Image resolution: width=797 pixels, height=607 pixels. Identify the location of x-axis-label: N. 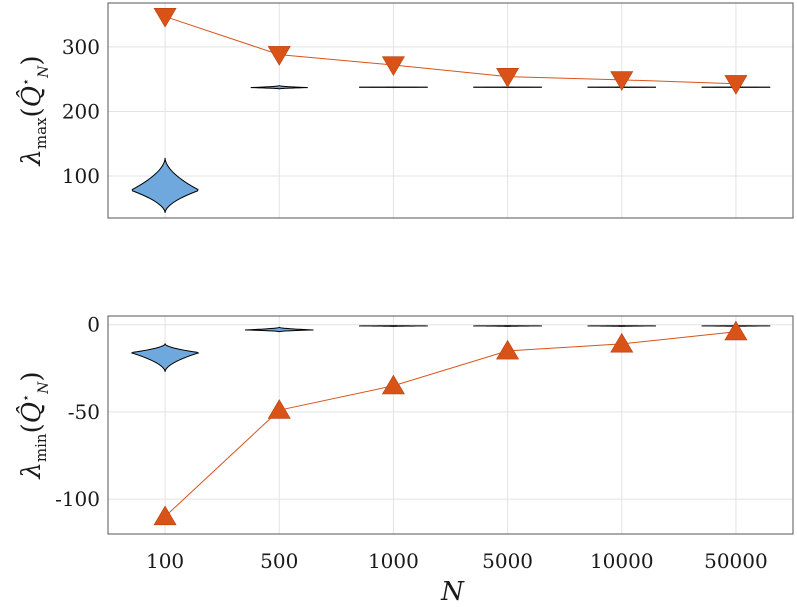
(452, 592).